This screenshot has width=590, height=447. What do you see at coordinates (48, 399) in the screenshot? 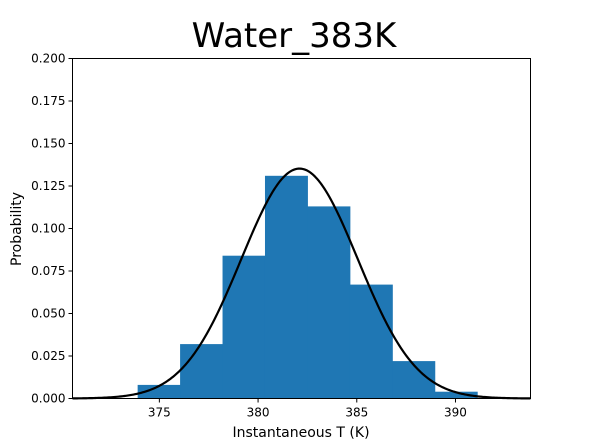
I see `y-tick-label: 0.000` at bounding box center [48, 399].